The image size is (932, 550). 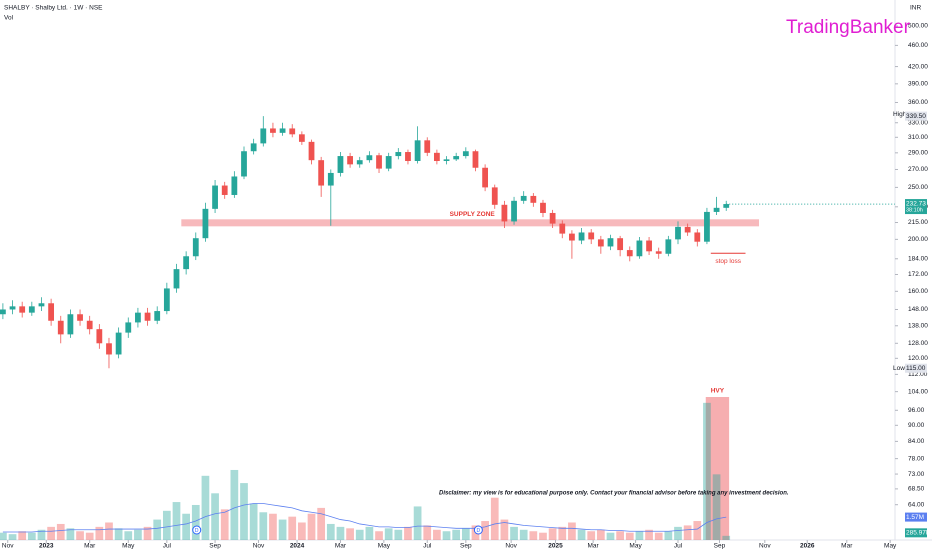 What do you see at coordinates (918, 222) in the screenshot?
I see `y-tick-label: 215.00` at bounding box center [918, 222].